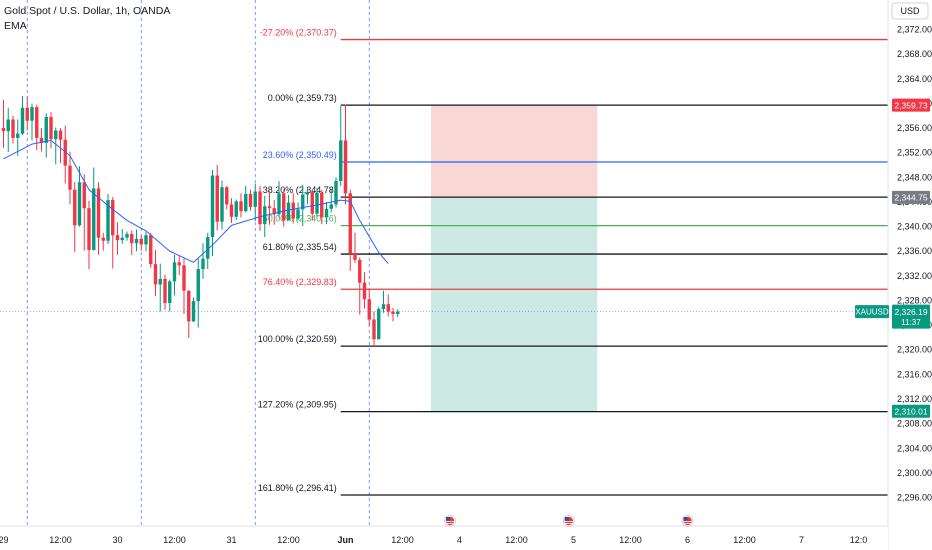  I want to click on take-profit-zone, so click(514, 304).